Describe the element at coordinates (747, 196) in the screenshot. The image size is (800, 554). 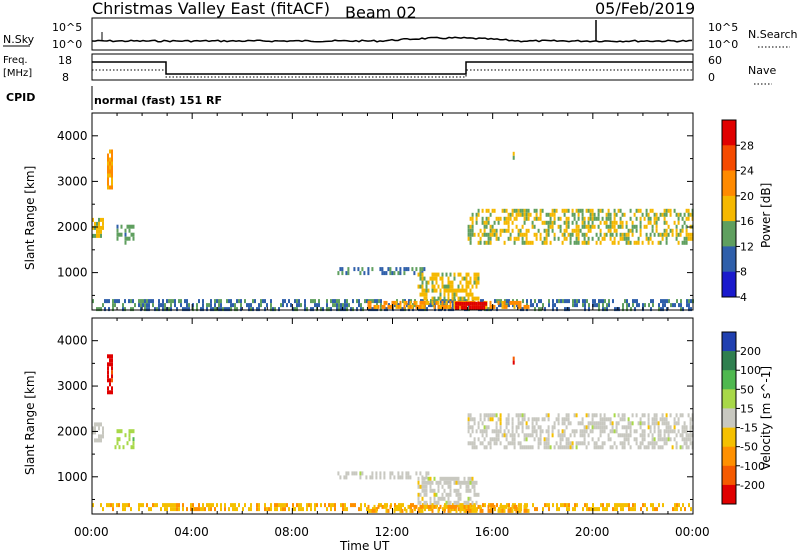
I see `power-colorbar-tick-label: 20` at that location.